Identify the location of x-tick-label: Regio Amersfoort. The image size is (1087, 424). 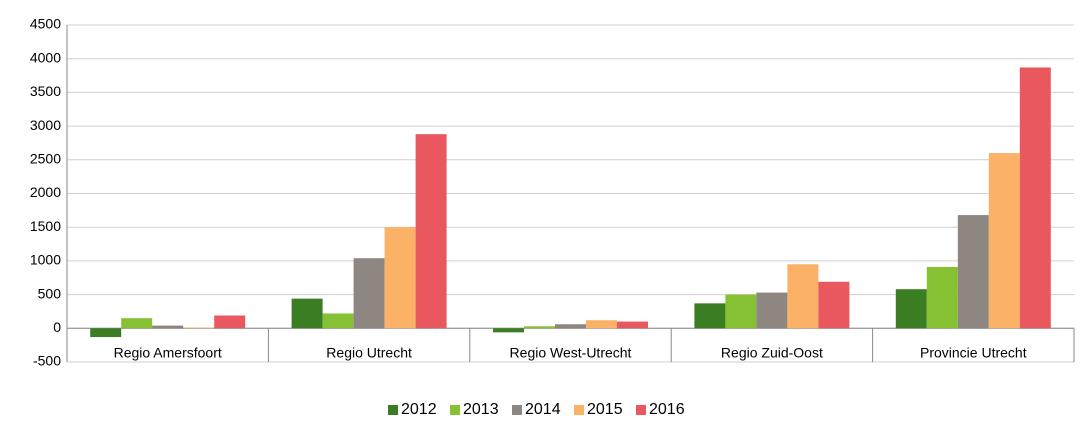
(168, 353).